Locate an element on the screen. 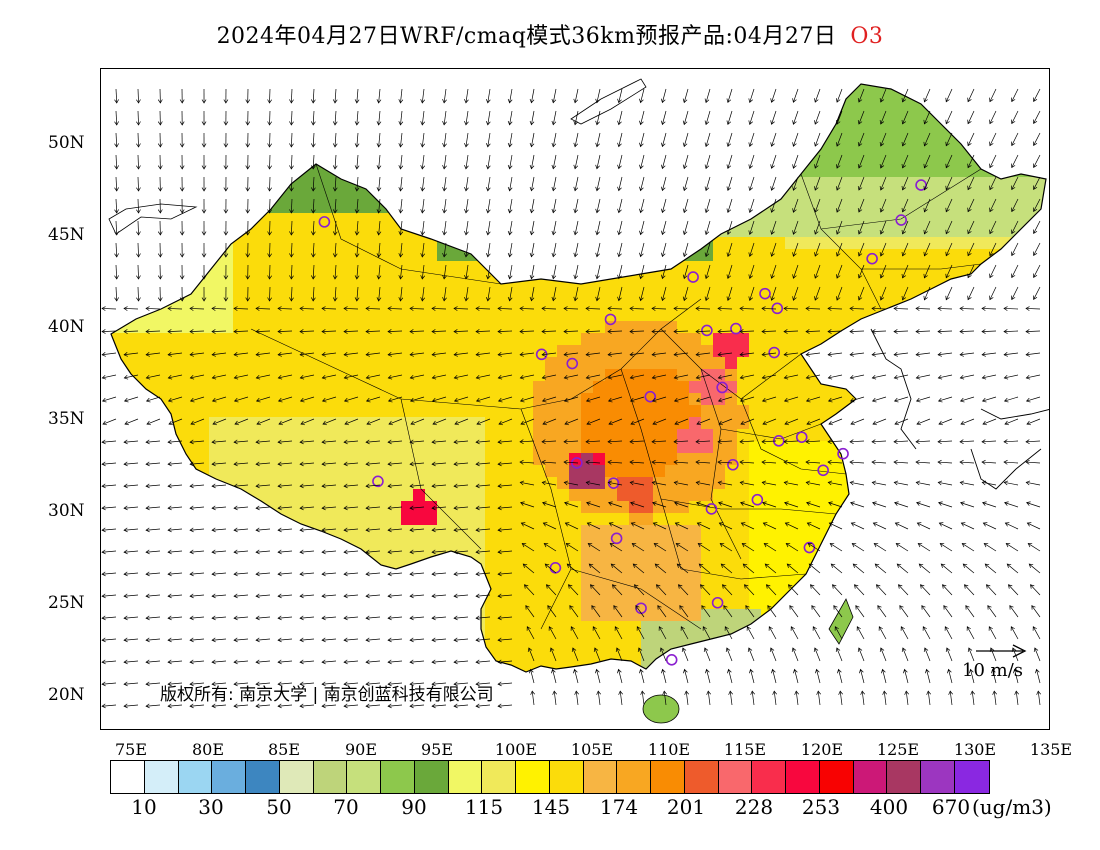 This screenshot has height=850, width=1100. legend-label: 253 is located at coordinates (821, 807).